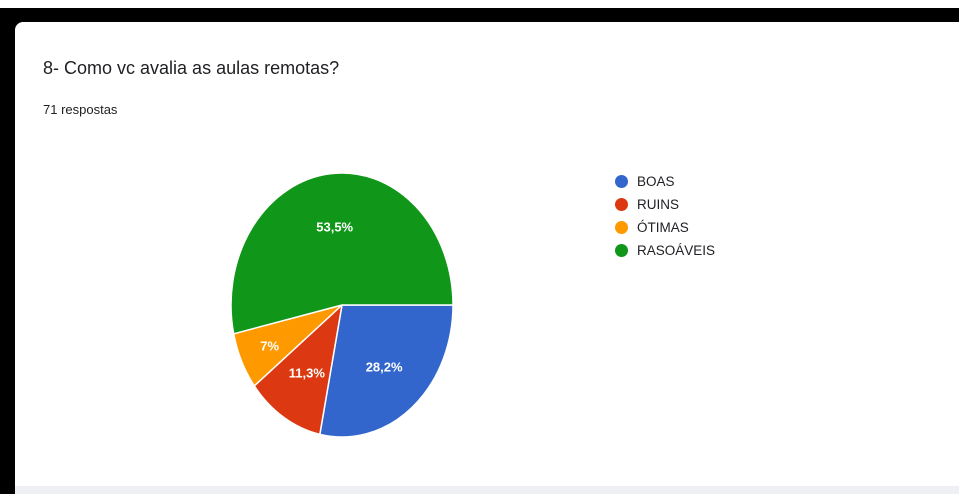 This screenshot has width=959, height=494. What do you see at coordinates (658, 204) in the screenshot?
I see `legend-label: RUINS` at bounding box center [658, 204].